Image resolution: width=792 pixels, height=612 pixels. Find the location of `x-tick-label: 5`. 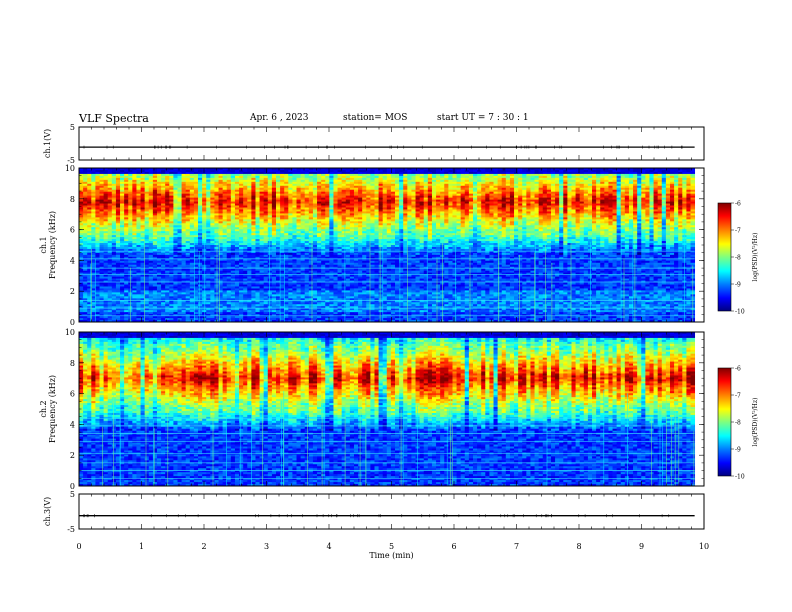

x-tick-label: 5 is located at coordinates (391, 546).